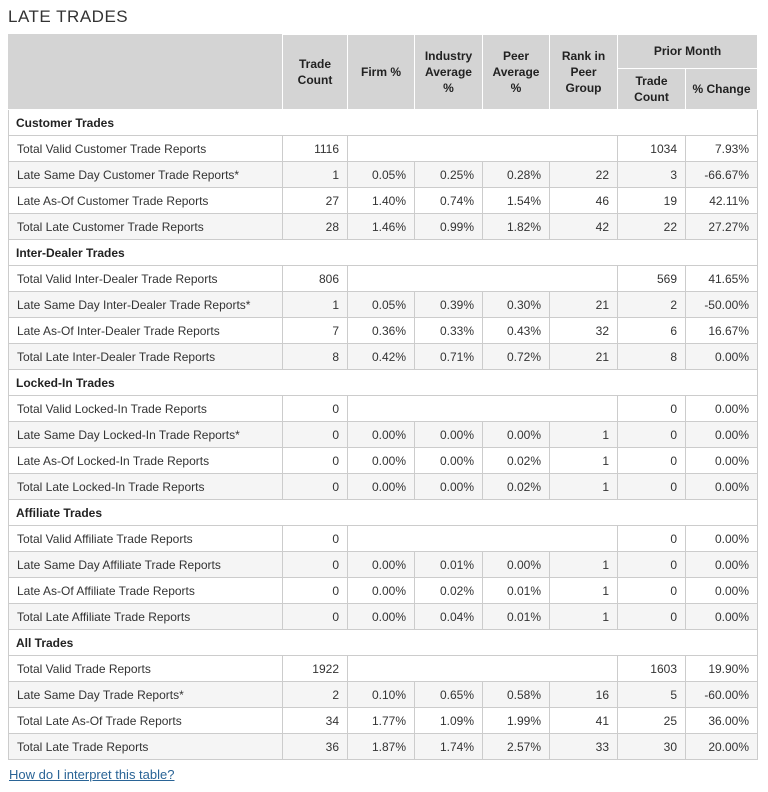  Describe the element at coordinates (315, 331) in the screenshot. I see `cell-trade-count: 7` at that location.